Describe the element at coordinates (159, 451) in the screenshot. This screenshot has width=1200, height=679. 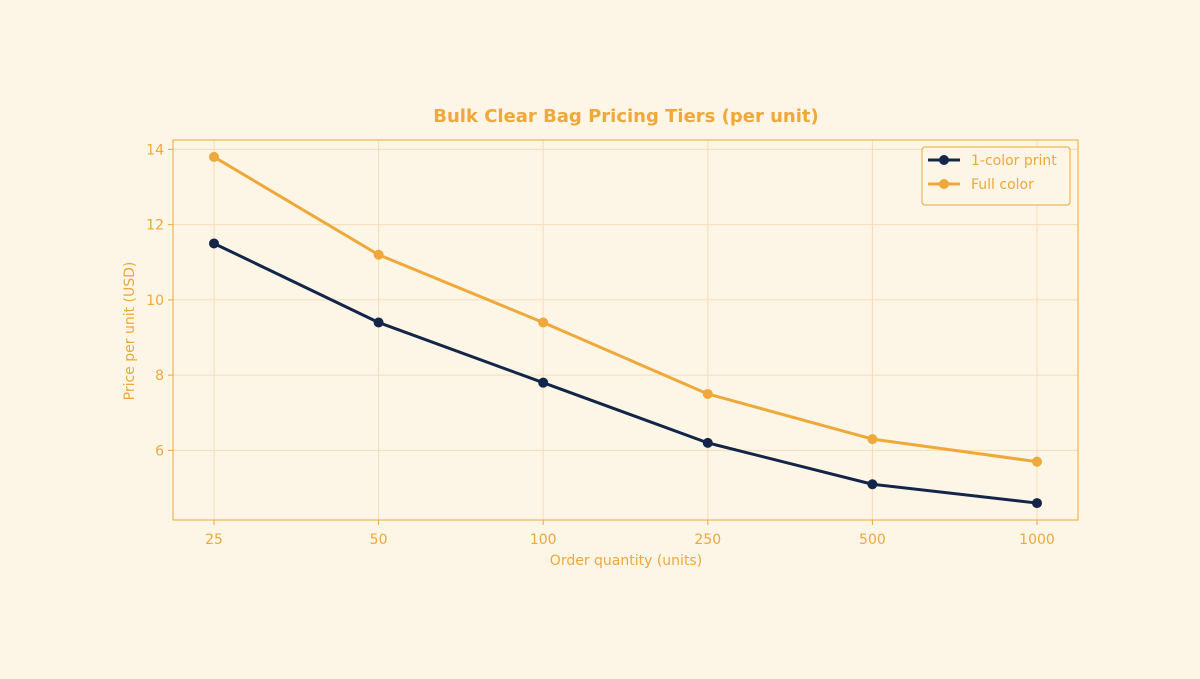
I see `y-tick-label: 6` at that location.